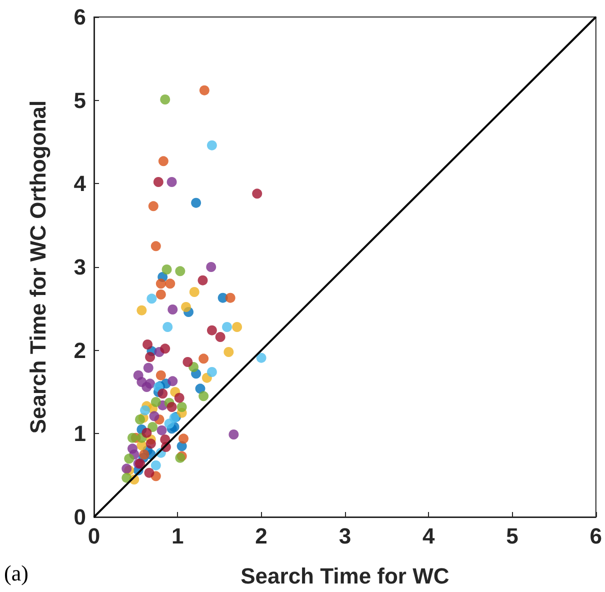 This screenshot has width=605, height=592. Describe the element at coordinates (80, 267) in the screenshot. I see `y-tick-label: 3` at that location.